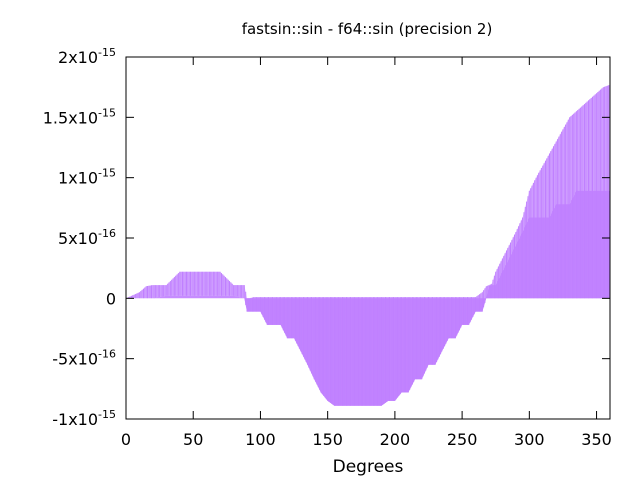 This screenshot has height=480, width=640. I want to click on x-tick-label-5: 250, so click(462, 439).